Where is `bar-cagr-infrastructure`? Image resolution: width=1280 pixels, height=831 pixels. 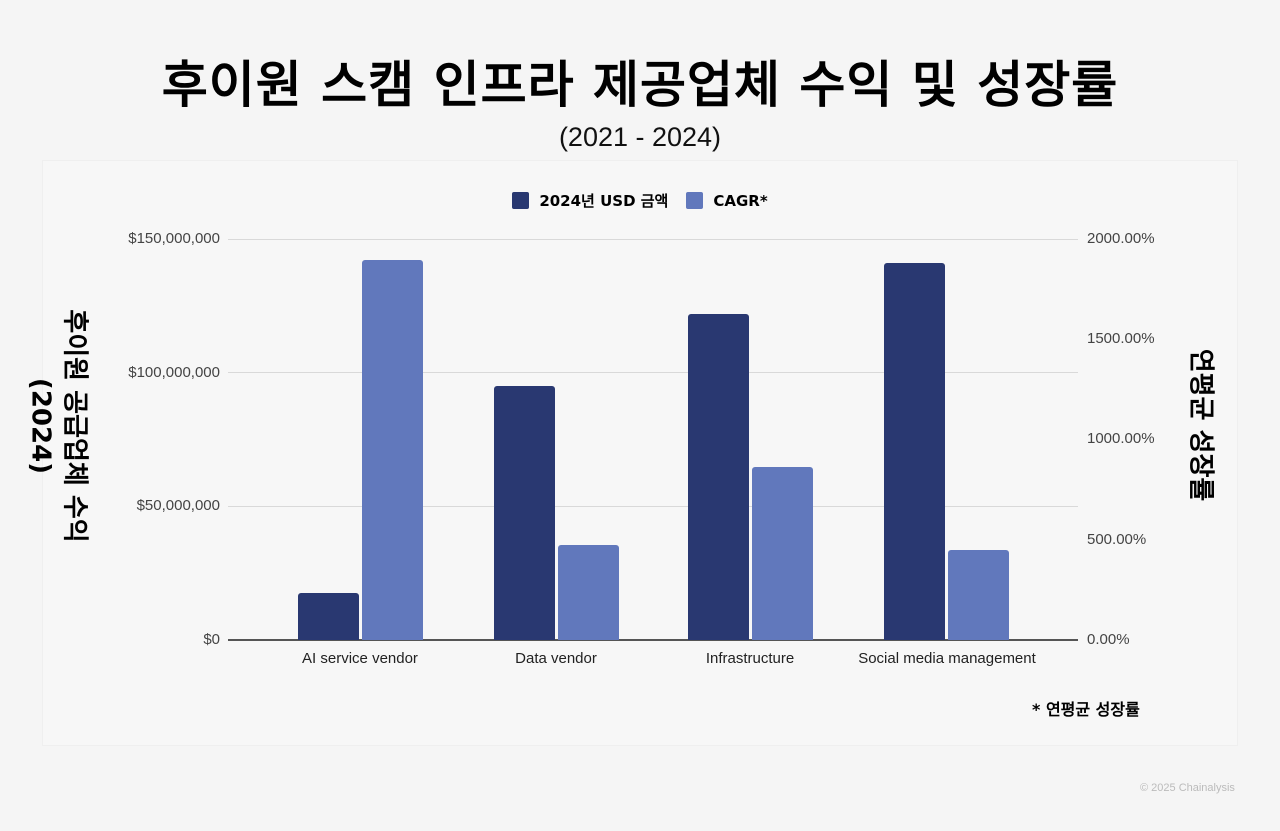 bar-cagr-infrastructure is located at coordinates (782, 553).